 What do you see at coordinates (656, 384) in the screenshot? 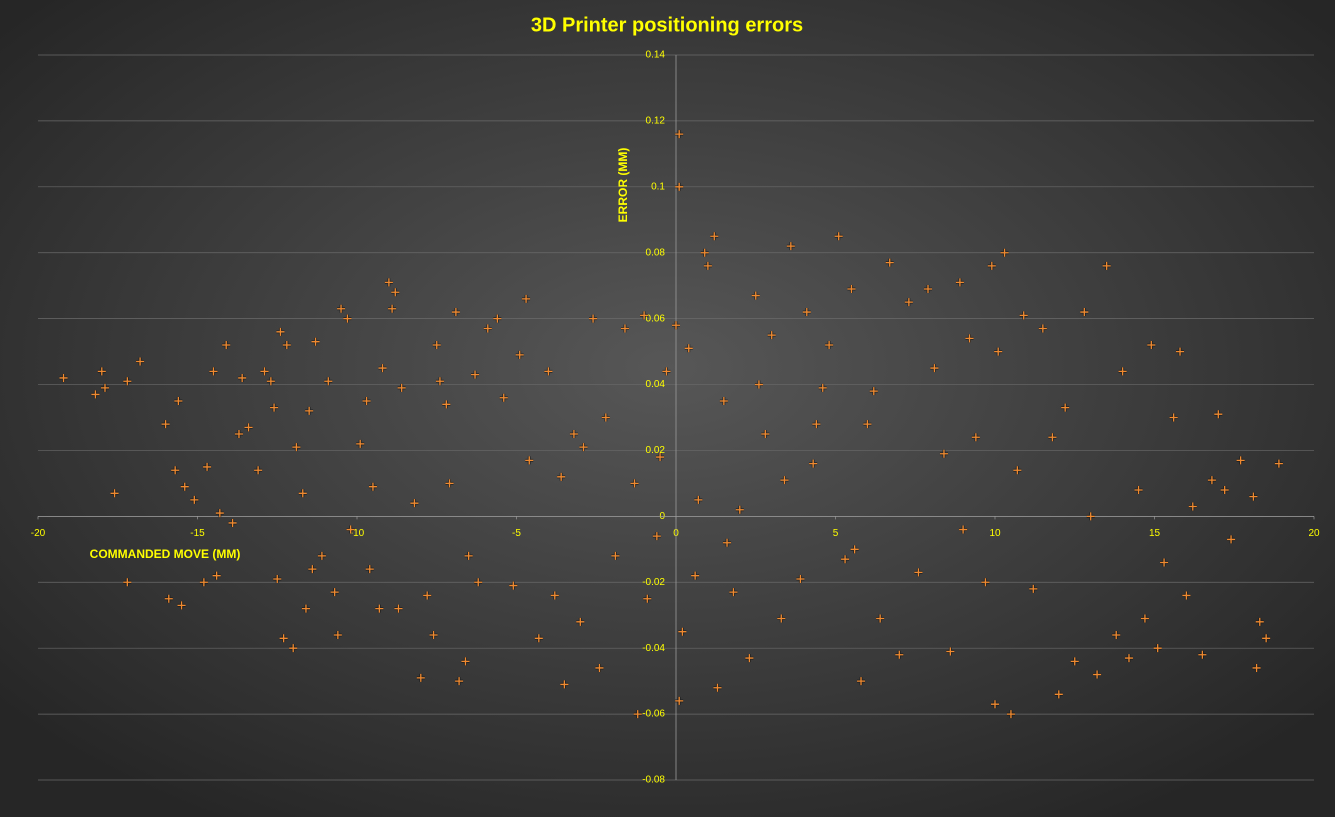
I see `y-tick-label: 0.04` at bounding box center [656, 384].